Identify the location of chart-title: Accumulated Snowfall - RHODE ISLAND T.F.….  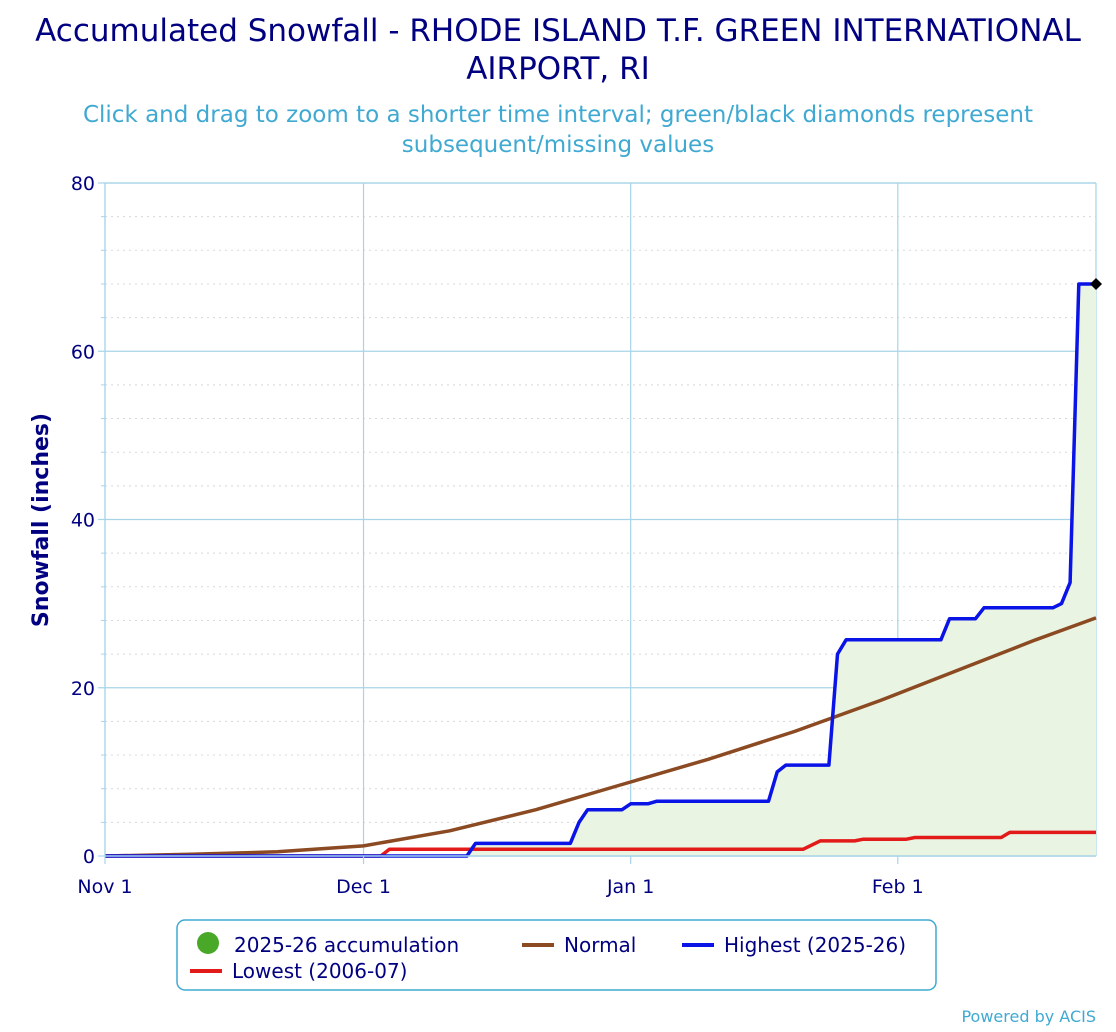
(558, 50).